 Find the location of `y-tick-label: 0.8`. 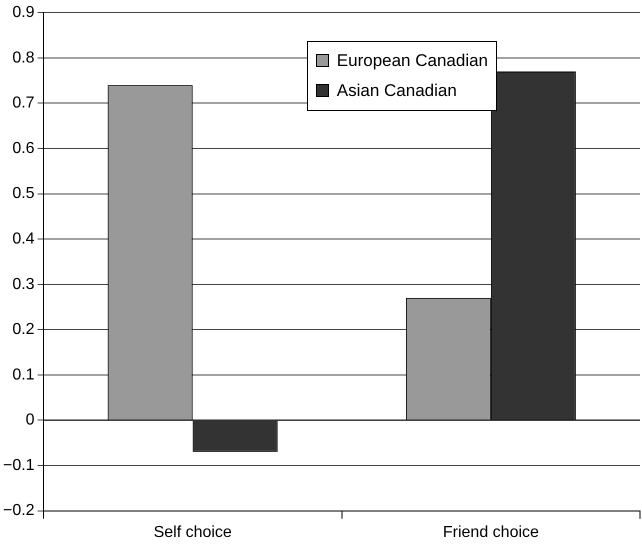

y-tick-label: 0.8 is located at coordinates (23, 57).